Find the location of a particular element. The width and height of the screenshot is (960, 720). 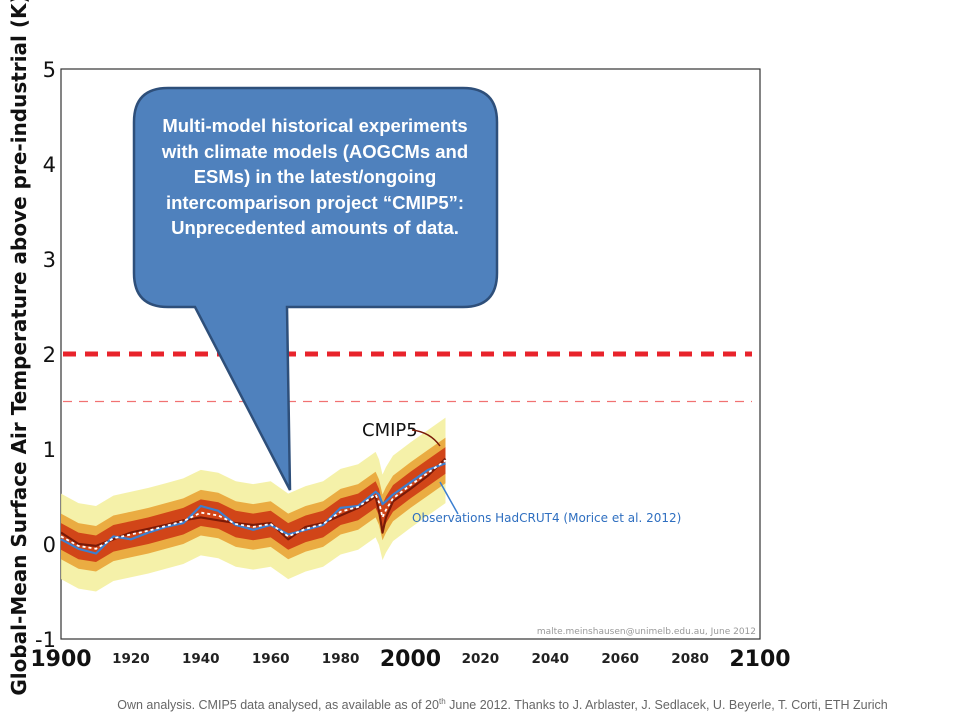

x-tick-label-minor: 2020 is located at coordinates (481, 659).